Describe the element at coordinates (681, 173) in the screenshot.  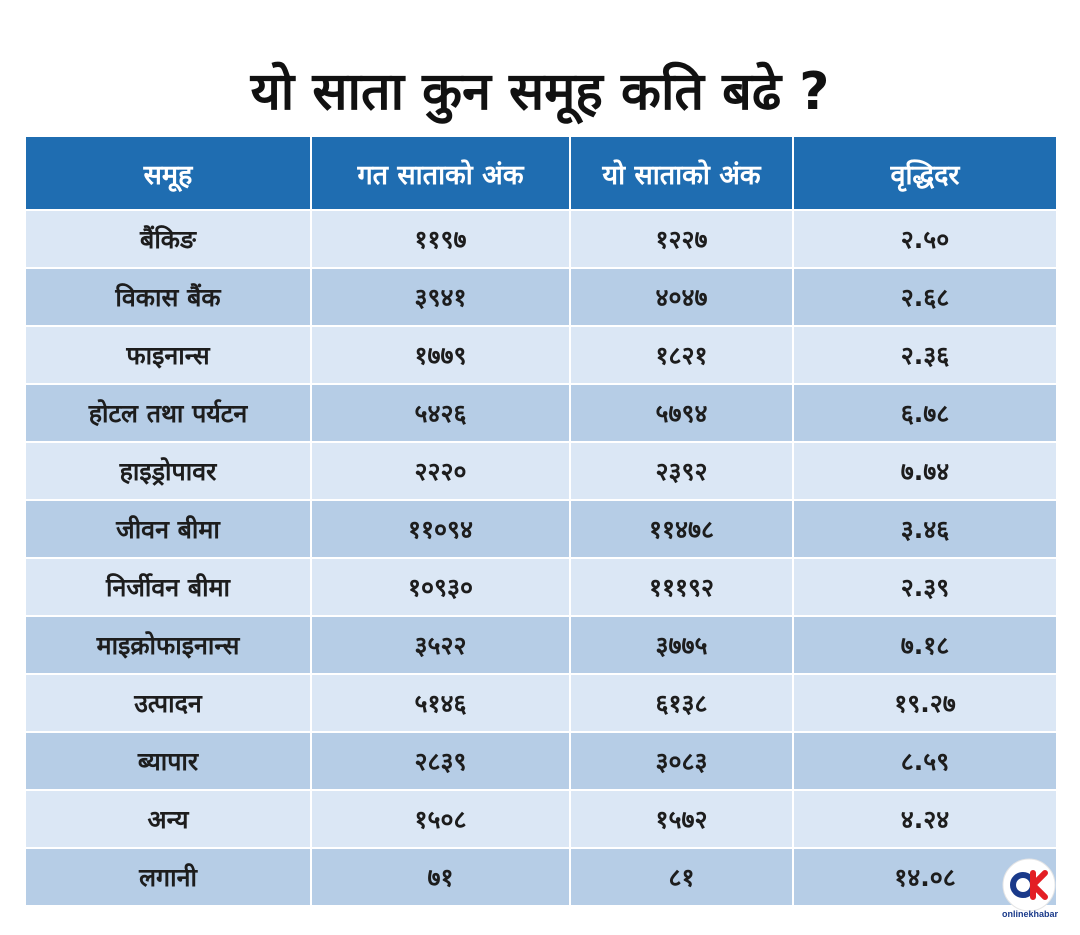
I see `column-header: यो साताको अंक` at that location.